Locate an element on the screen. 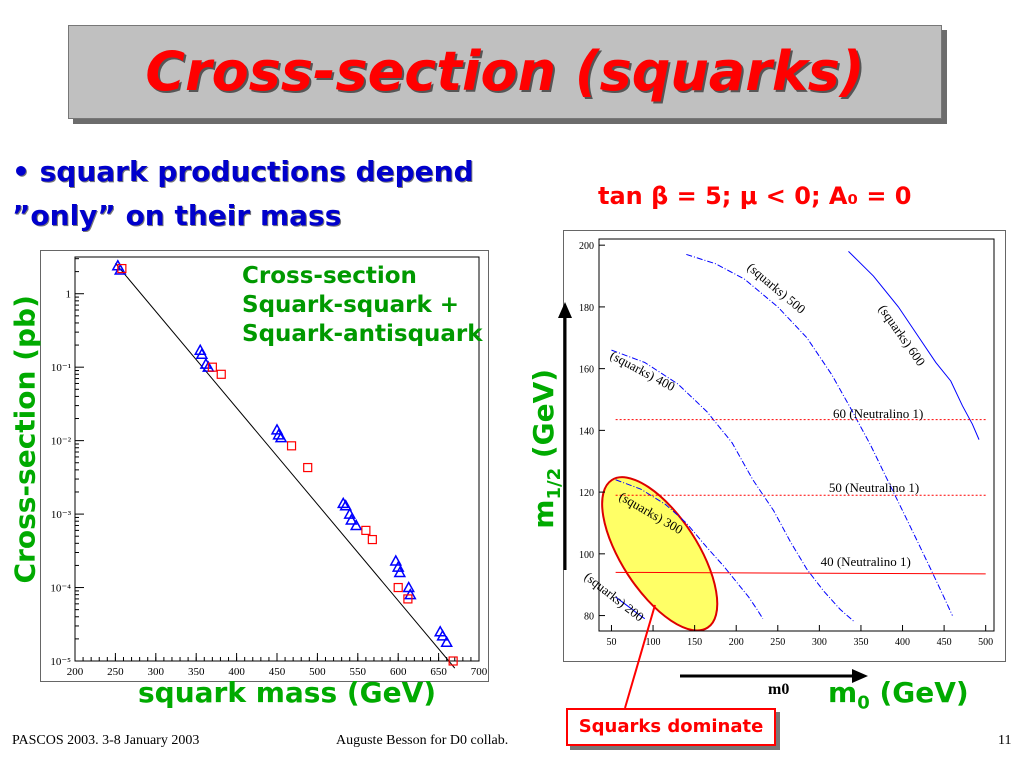  y-tick-label: 10⁻¹ is located at coordinates (61, 368).